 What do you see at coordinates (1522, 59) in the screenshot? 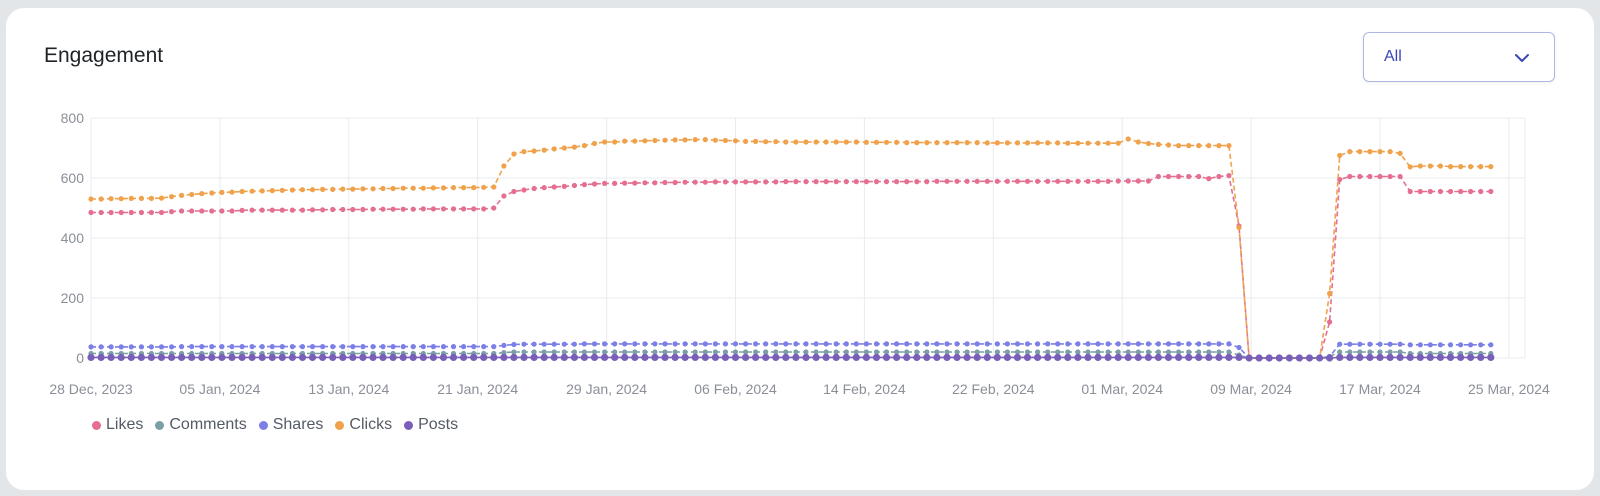
I see `chevron-down-icon` at bounding box center [1522, 59].